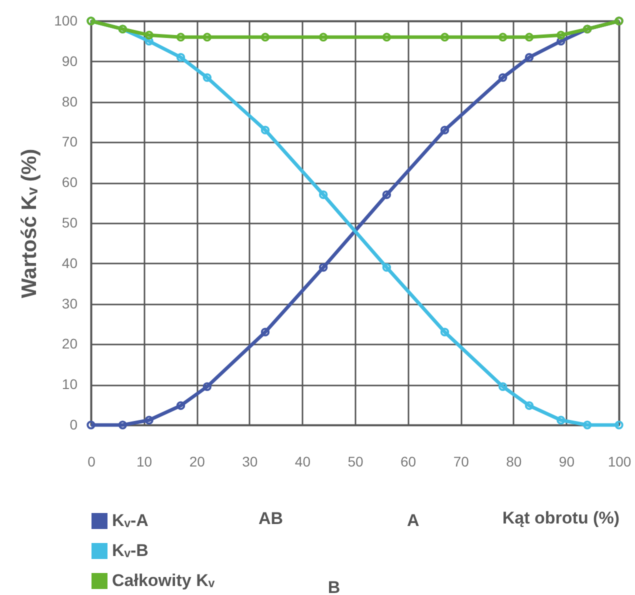 The height and width of the screenshot is (595, 635). Describe the element at coordinates (130, 520) in the screenshot. I see `legend-label: Kᵥ-A` at that location.